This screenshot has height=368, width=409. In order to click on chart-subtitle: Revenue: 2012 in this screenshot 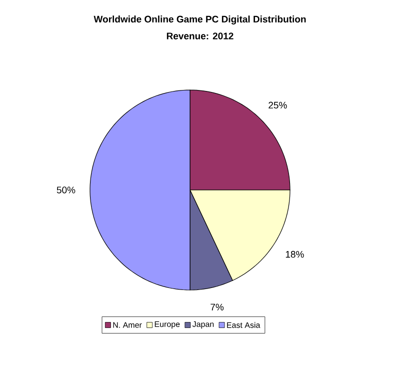, I will do `click(200, 36)`.